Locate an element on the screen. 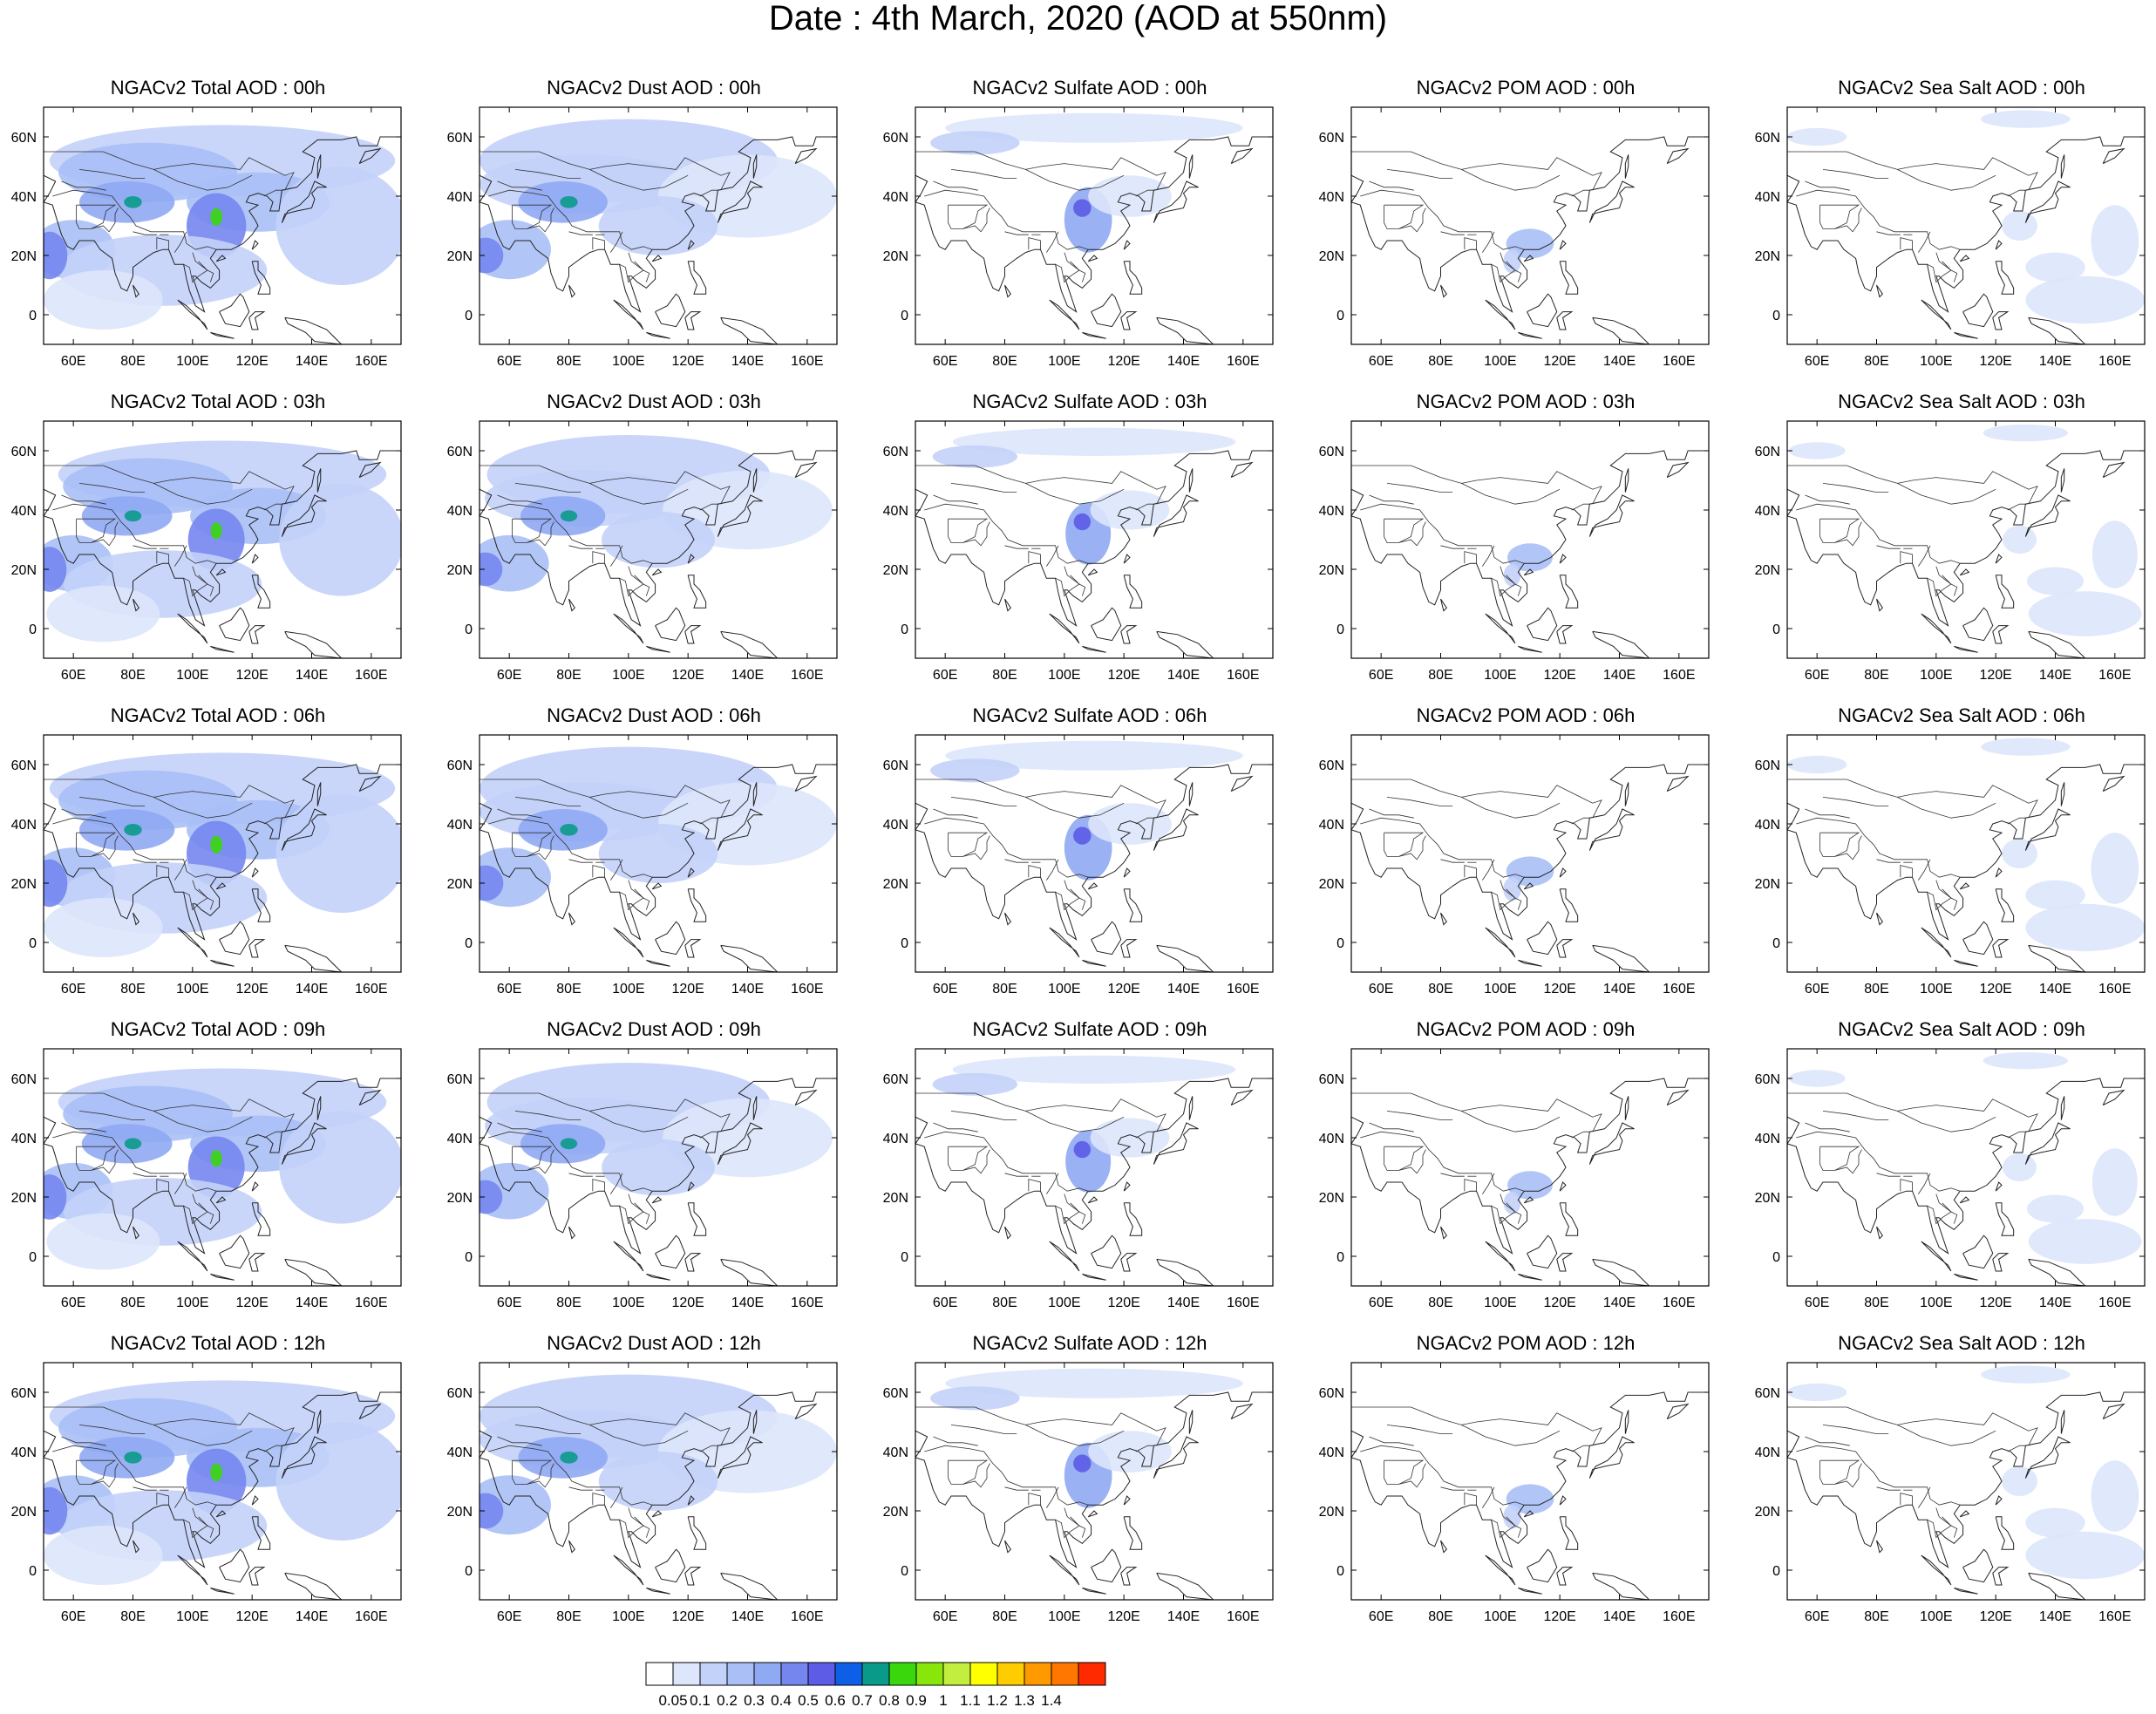 The width and height of the screenshot is (2156, 1714). x-tick-label: 140E is located at coordinates (747, 989).